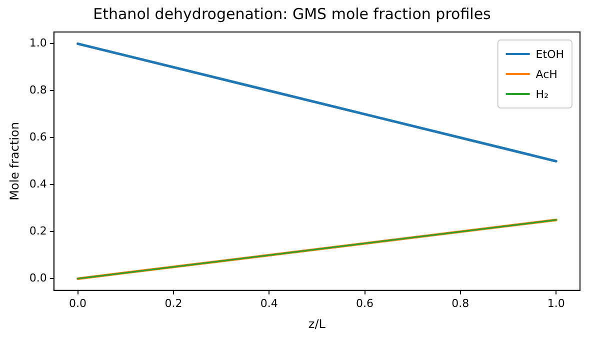 Image resolution: width=590 pixels, height=340 pixels. Describe the element at coordinates (365, 303) in the screenshot. I see `x-tick-label: 0.6` at that location.